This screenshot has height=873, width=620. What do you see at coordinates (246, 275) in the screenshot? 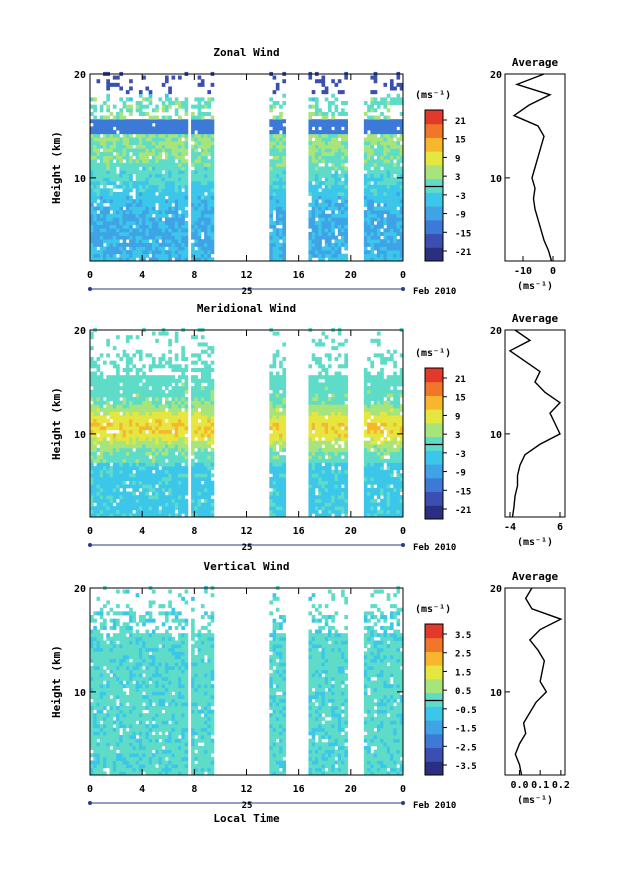
I see `x-tick-label: 12` at bounding box center [246, 275].